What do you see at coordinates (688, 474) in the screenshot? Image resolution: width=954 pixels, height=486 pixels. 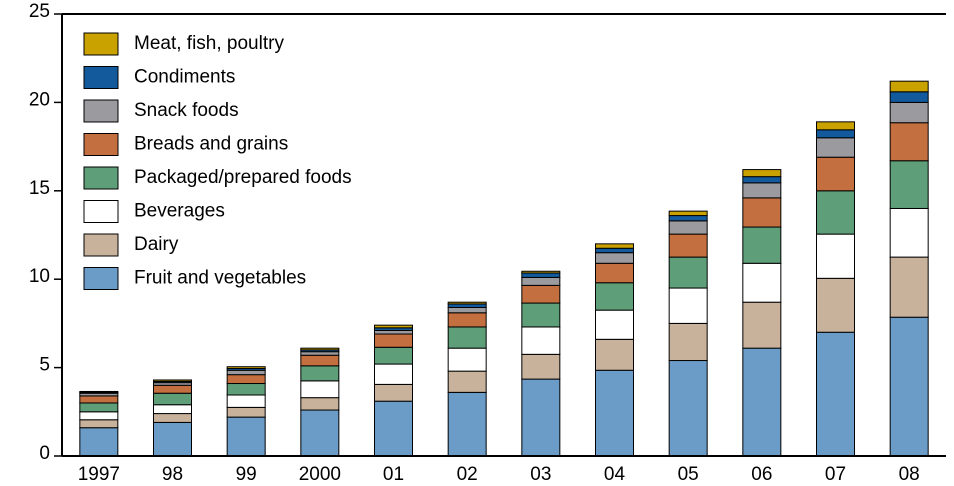 I see `x-tick-label: 05` at bounding box center [688, 474].